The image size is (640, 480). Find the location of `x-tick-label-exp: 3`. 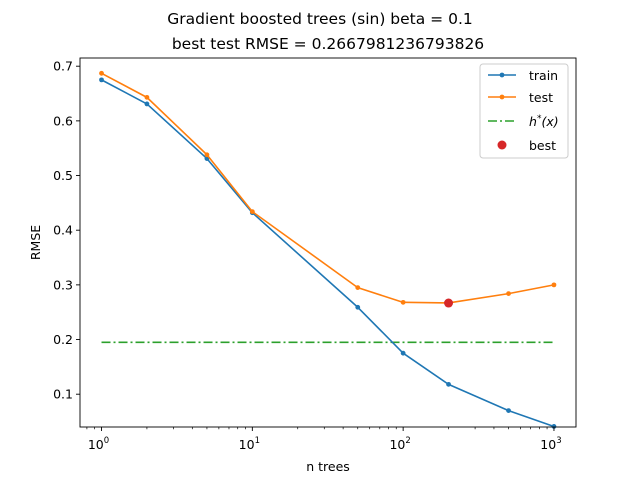

x-tick-label-exp: 3 is located at coordinates (558, 441).